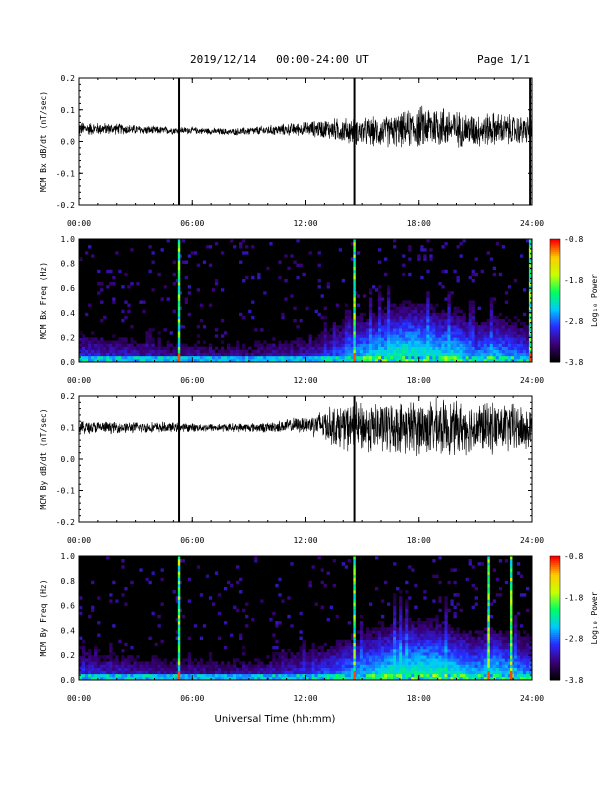  Describe the element at coordinates (573, 680) in the screenshot. I see `colorbar-tick-label: -3.8` at that location.